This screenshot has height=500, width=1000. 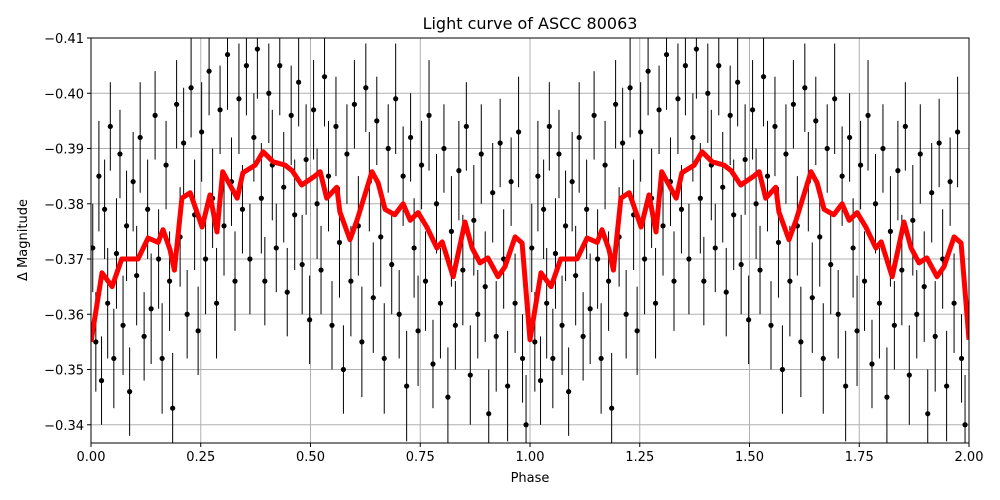 I want to click on y-tick-label: −0.38, so click(x=64, y=205).